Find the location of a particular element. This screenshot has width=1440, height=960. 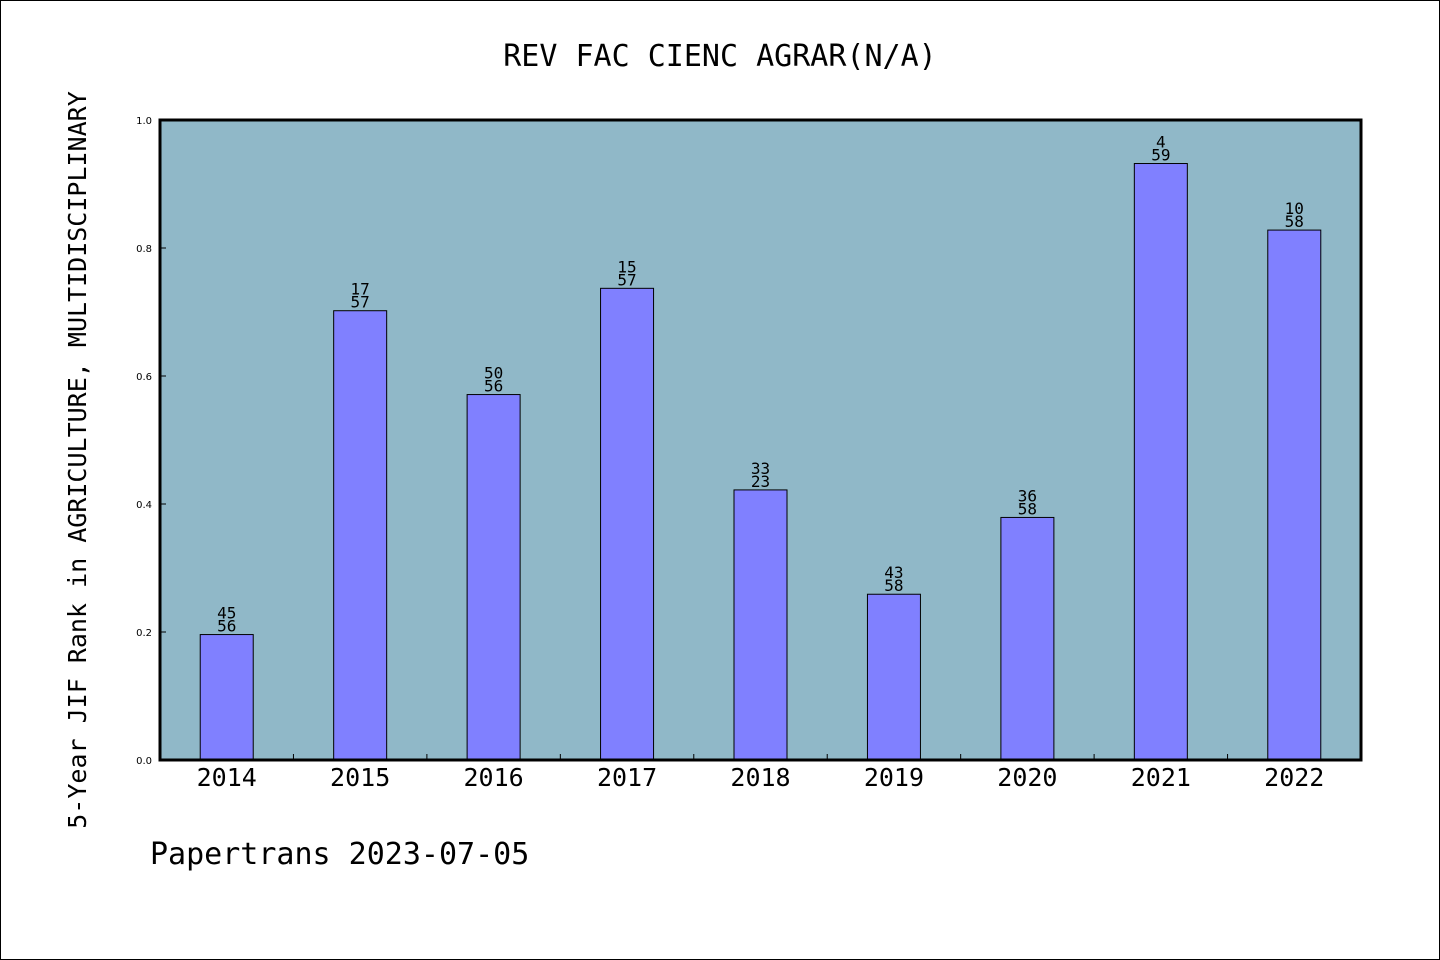

bar-label-rank: 45 is located at coordinates (226, 613).